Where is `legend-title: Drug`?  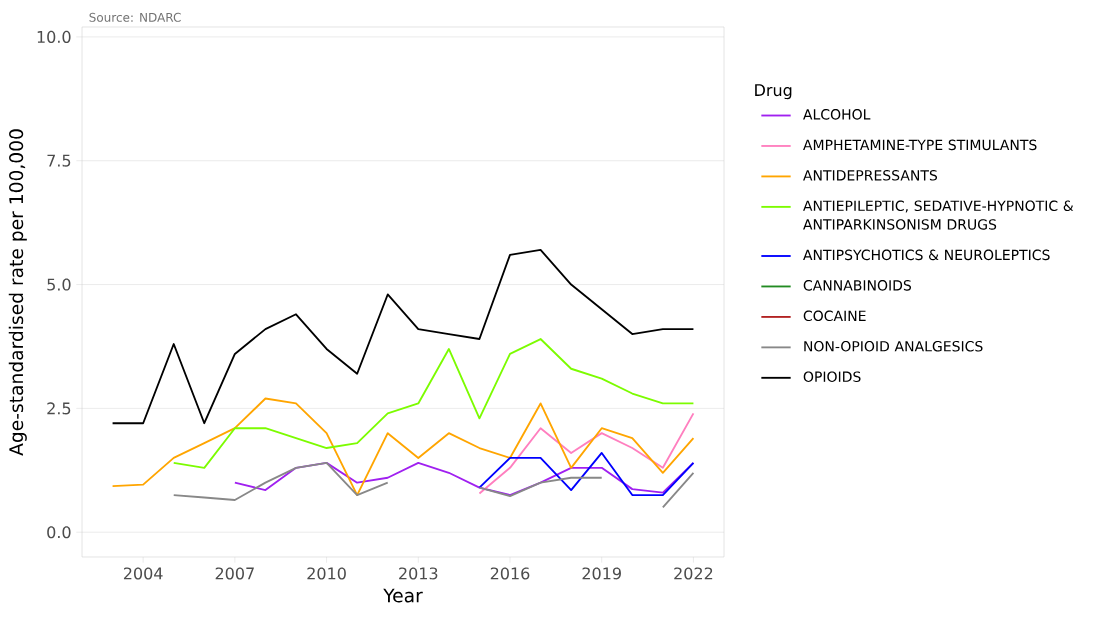 legend-title: Drug is located at coordinates (773, 92).